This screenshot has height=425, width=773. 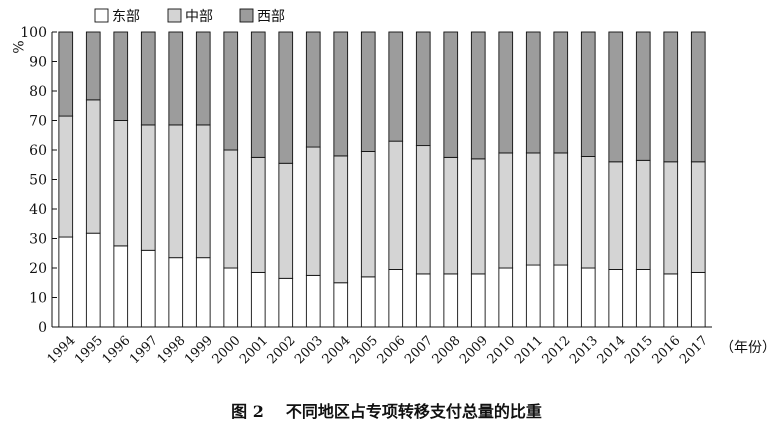 What do you see at coordinates (557, 350) in the screenshot?
I see `x-tick-label: 2012` at bounding box center [557, 350].